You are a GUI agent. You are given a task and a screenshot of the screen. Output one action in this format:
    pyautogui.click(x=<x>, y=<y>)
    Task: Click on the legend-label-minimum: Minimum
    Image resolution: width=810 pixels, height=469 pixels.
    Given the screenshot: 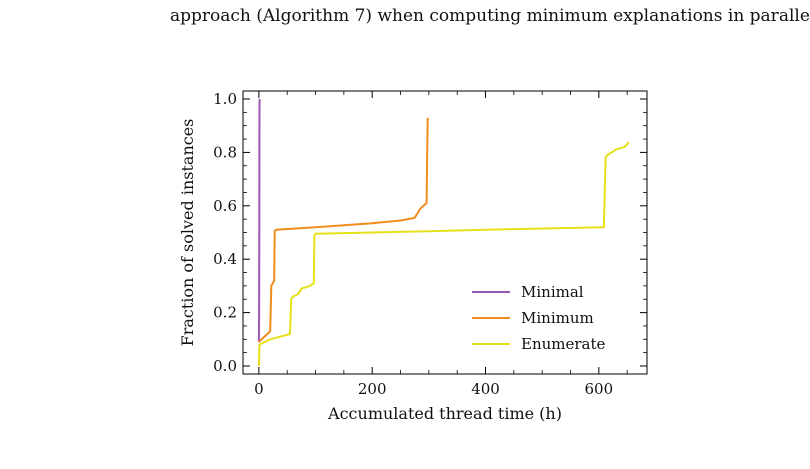 What is the action you would take?
    pyautogui.click(x=557, y=318)
    